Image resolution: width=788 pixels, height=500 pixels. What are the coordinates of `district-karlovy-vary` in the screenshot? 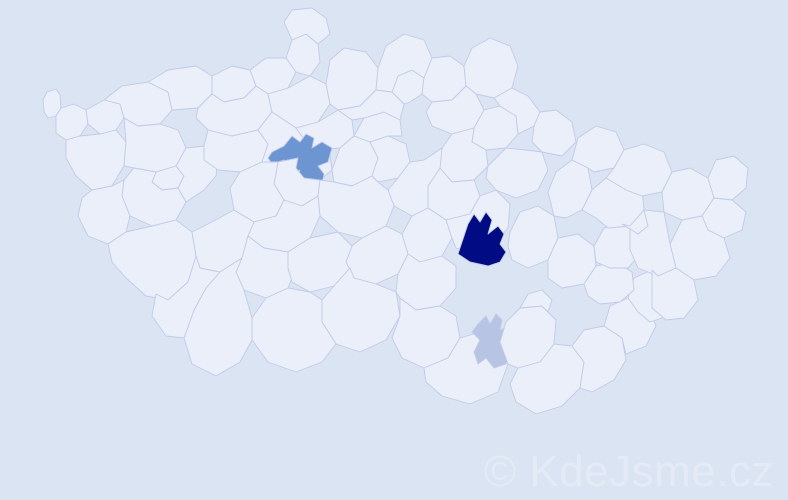 It's located at (138, 104).